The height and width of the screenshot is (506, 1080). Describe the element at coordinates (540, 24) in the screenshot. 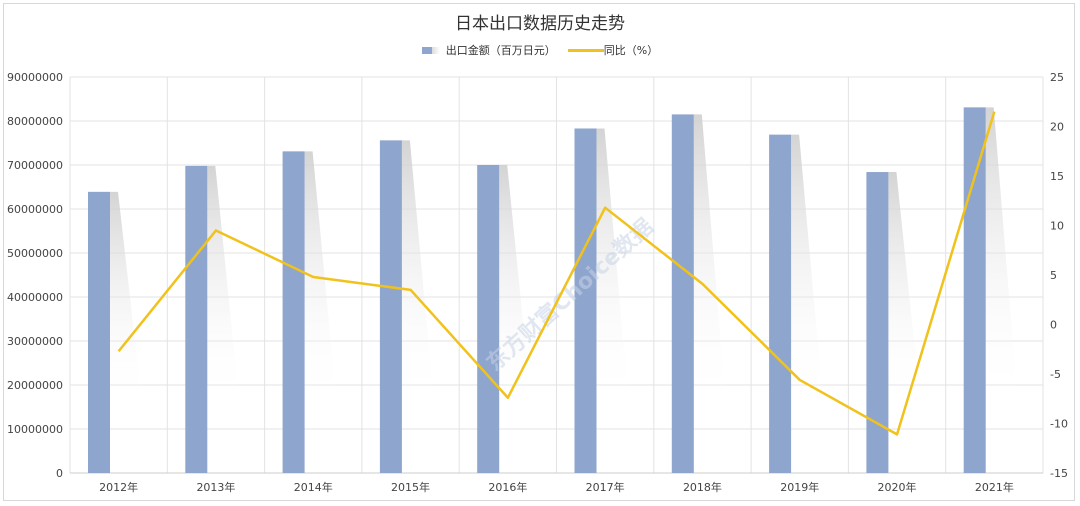

I see `chart-title: 日本出口数据历史走势` at that location.